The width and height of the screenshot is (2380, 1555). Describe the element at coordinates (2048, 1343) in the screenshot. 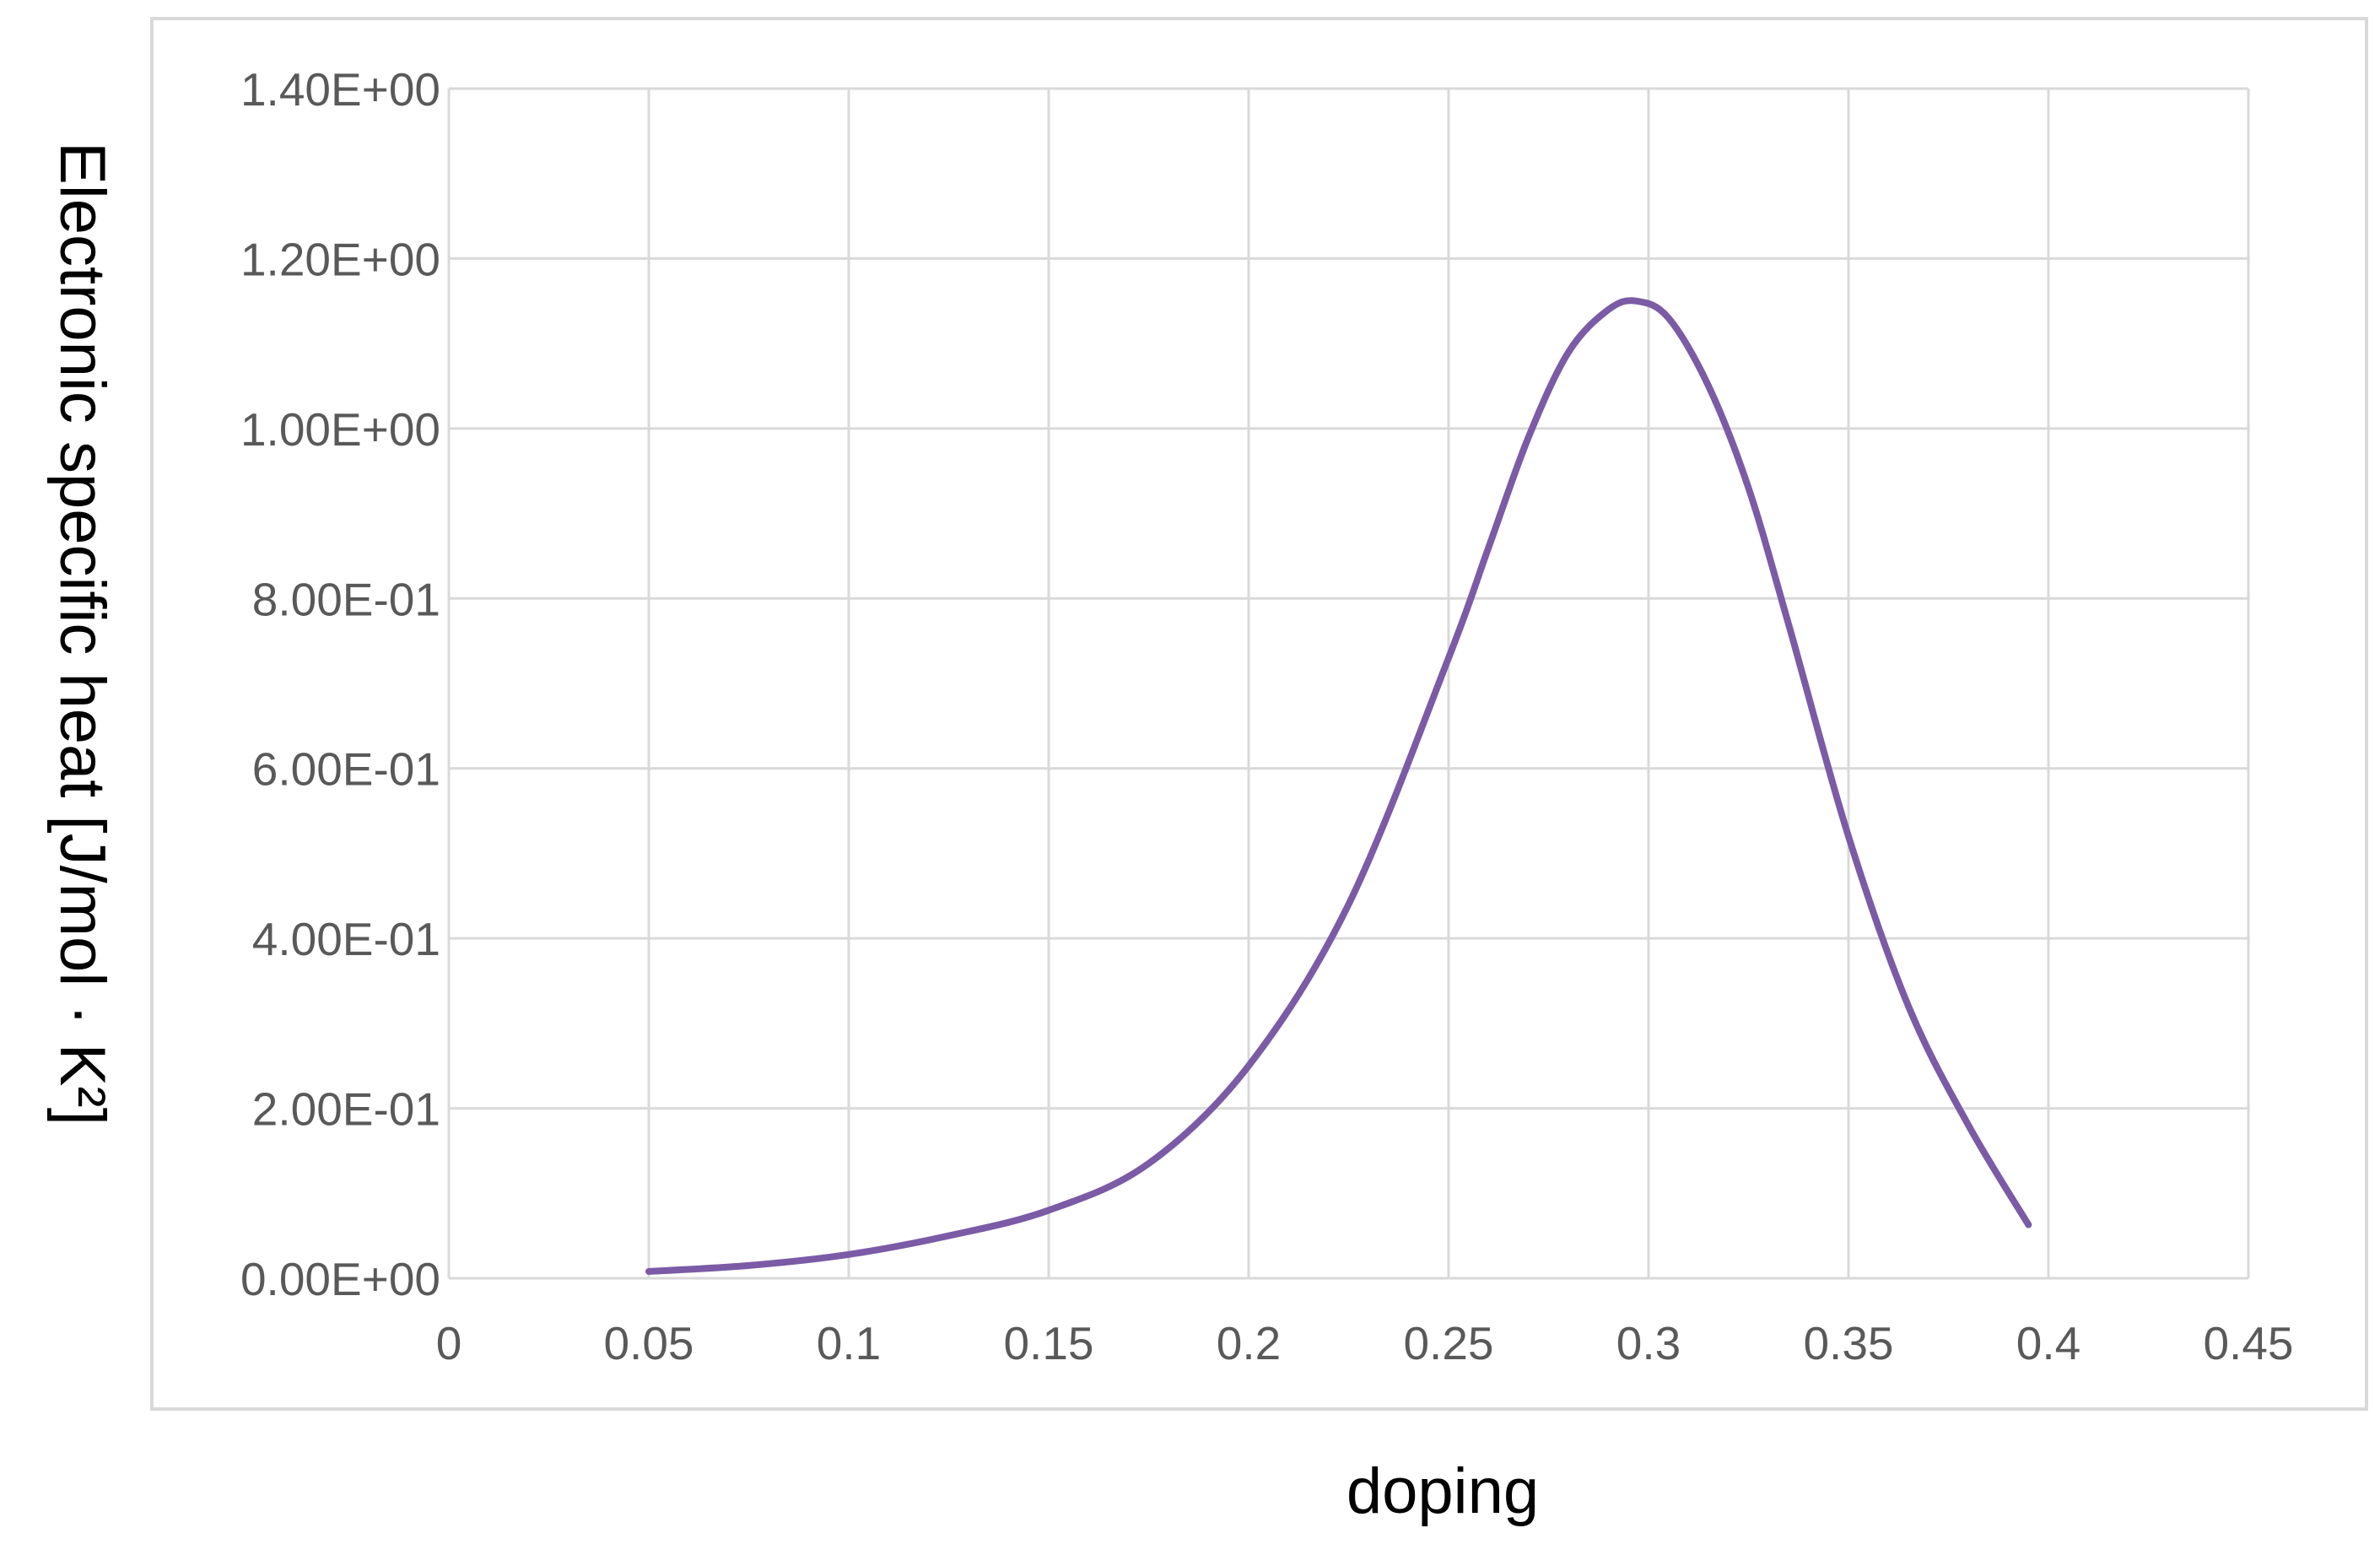

I see `x-tick-label: 0.4` at that location.